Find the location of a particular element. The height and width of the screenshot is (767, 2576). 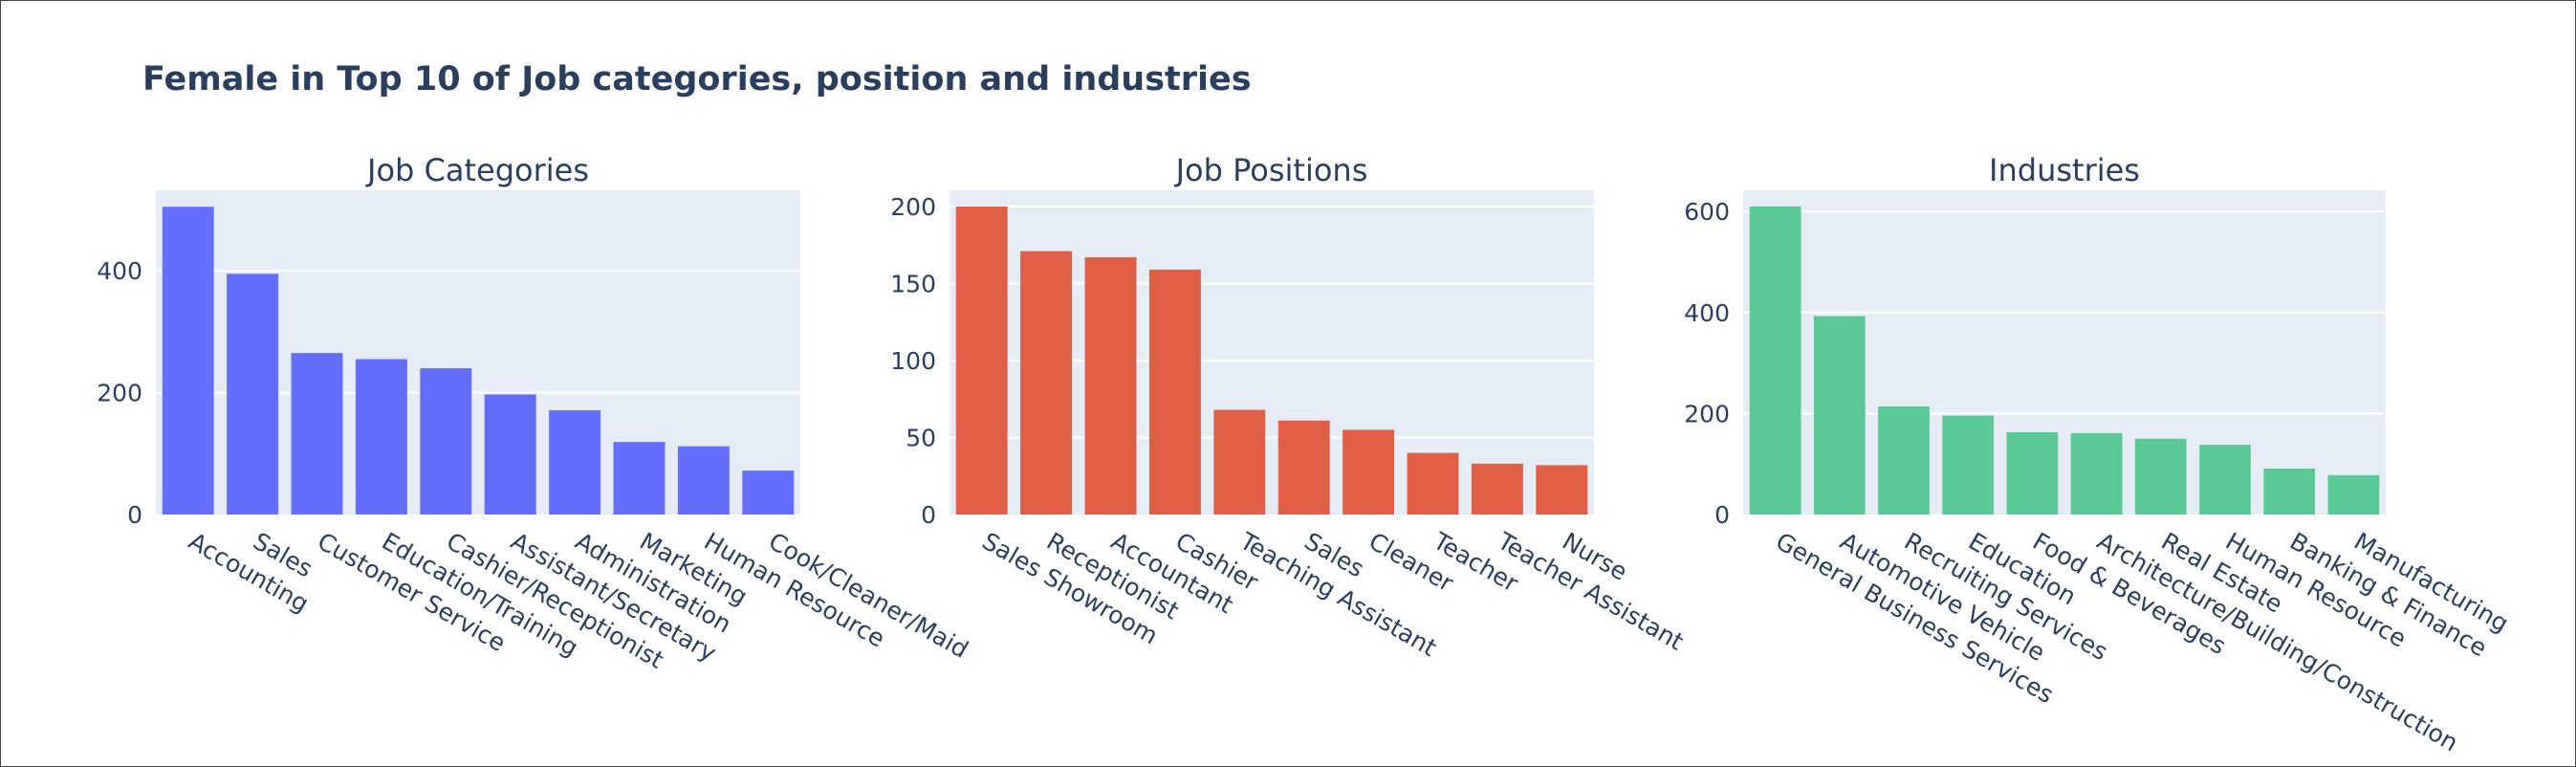

y-tick-label: 600 is located at coordinates (1707, 212).